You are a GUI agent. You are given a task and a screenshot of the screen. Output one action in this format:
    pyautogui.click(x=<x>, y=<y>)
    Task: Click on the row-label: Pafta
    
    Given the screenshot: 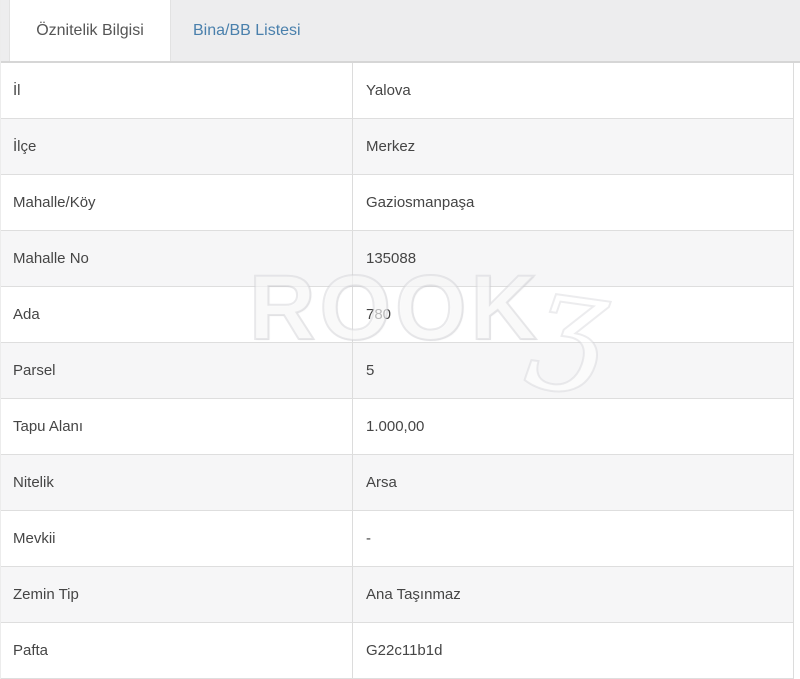 What is the action you would take?
    pyautogui.click(x=31, y=650)
    